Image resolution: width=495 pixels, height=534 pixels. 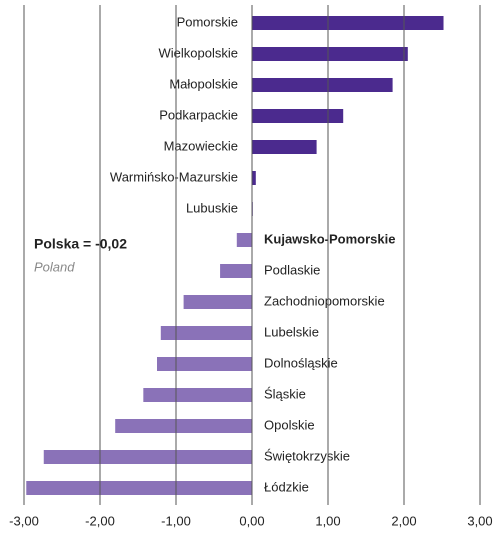 I want to click on category-label: Małopolskie, so click(x=203, y=83).